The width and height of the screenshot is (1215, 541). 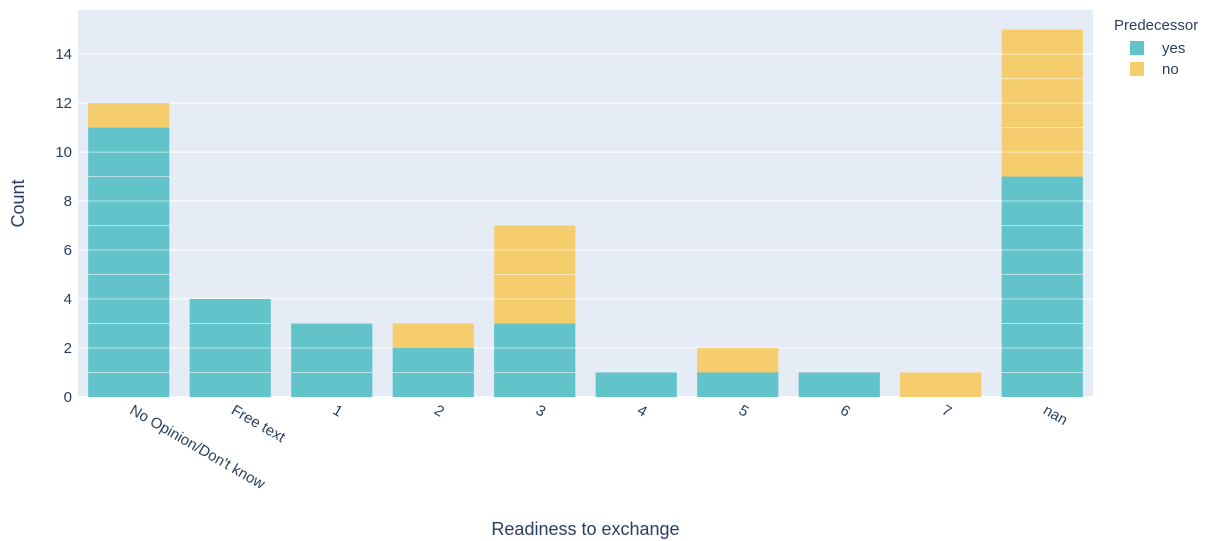 I want to click on legend-swatch-no, so click(x=1137, y=69).